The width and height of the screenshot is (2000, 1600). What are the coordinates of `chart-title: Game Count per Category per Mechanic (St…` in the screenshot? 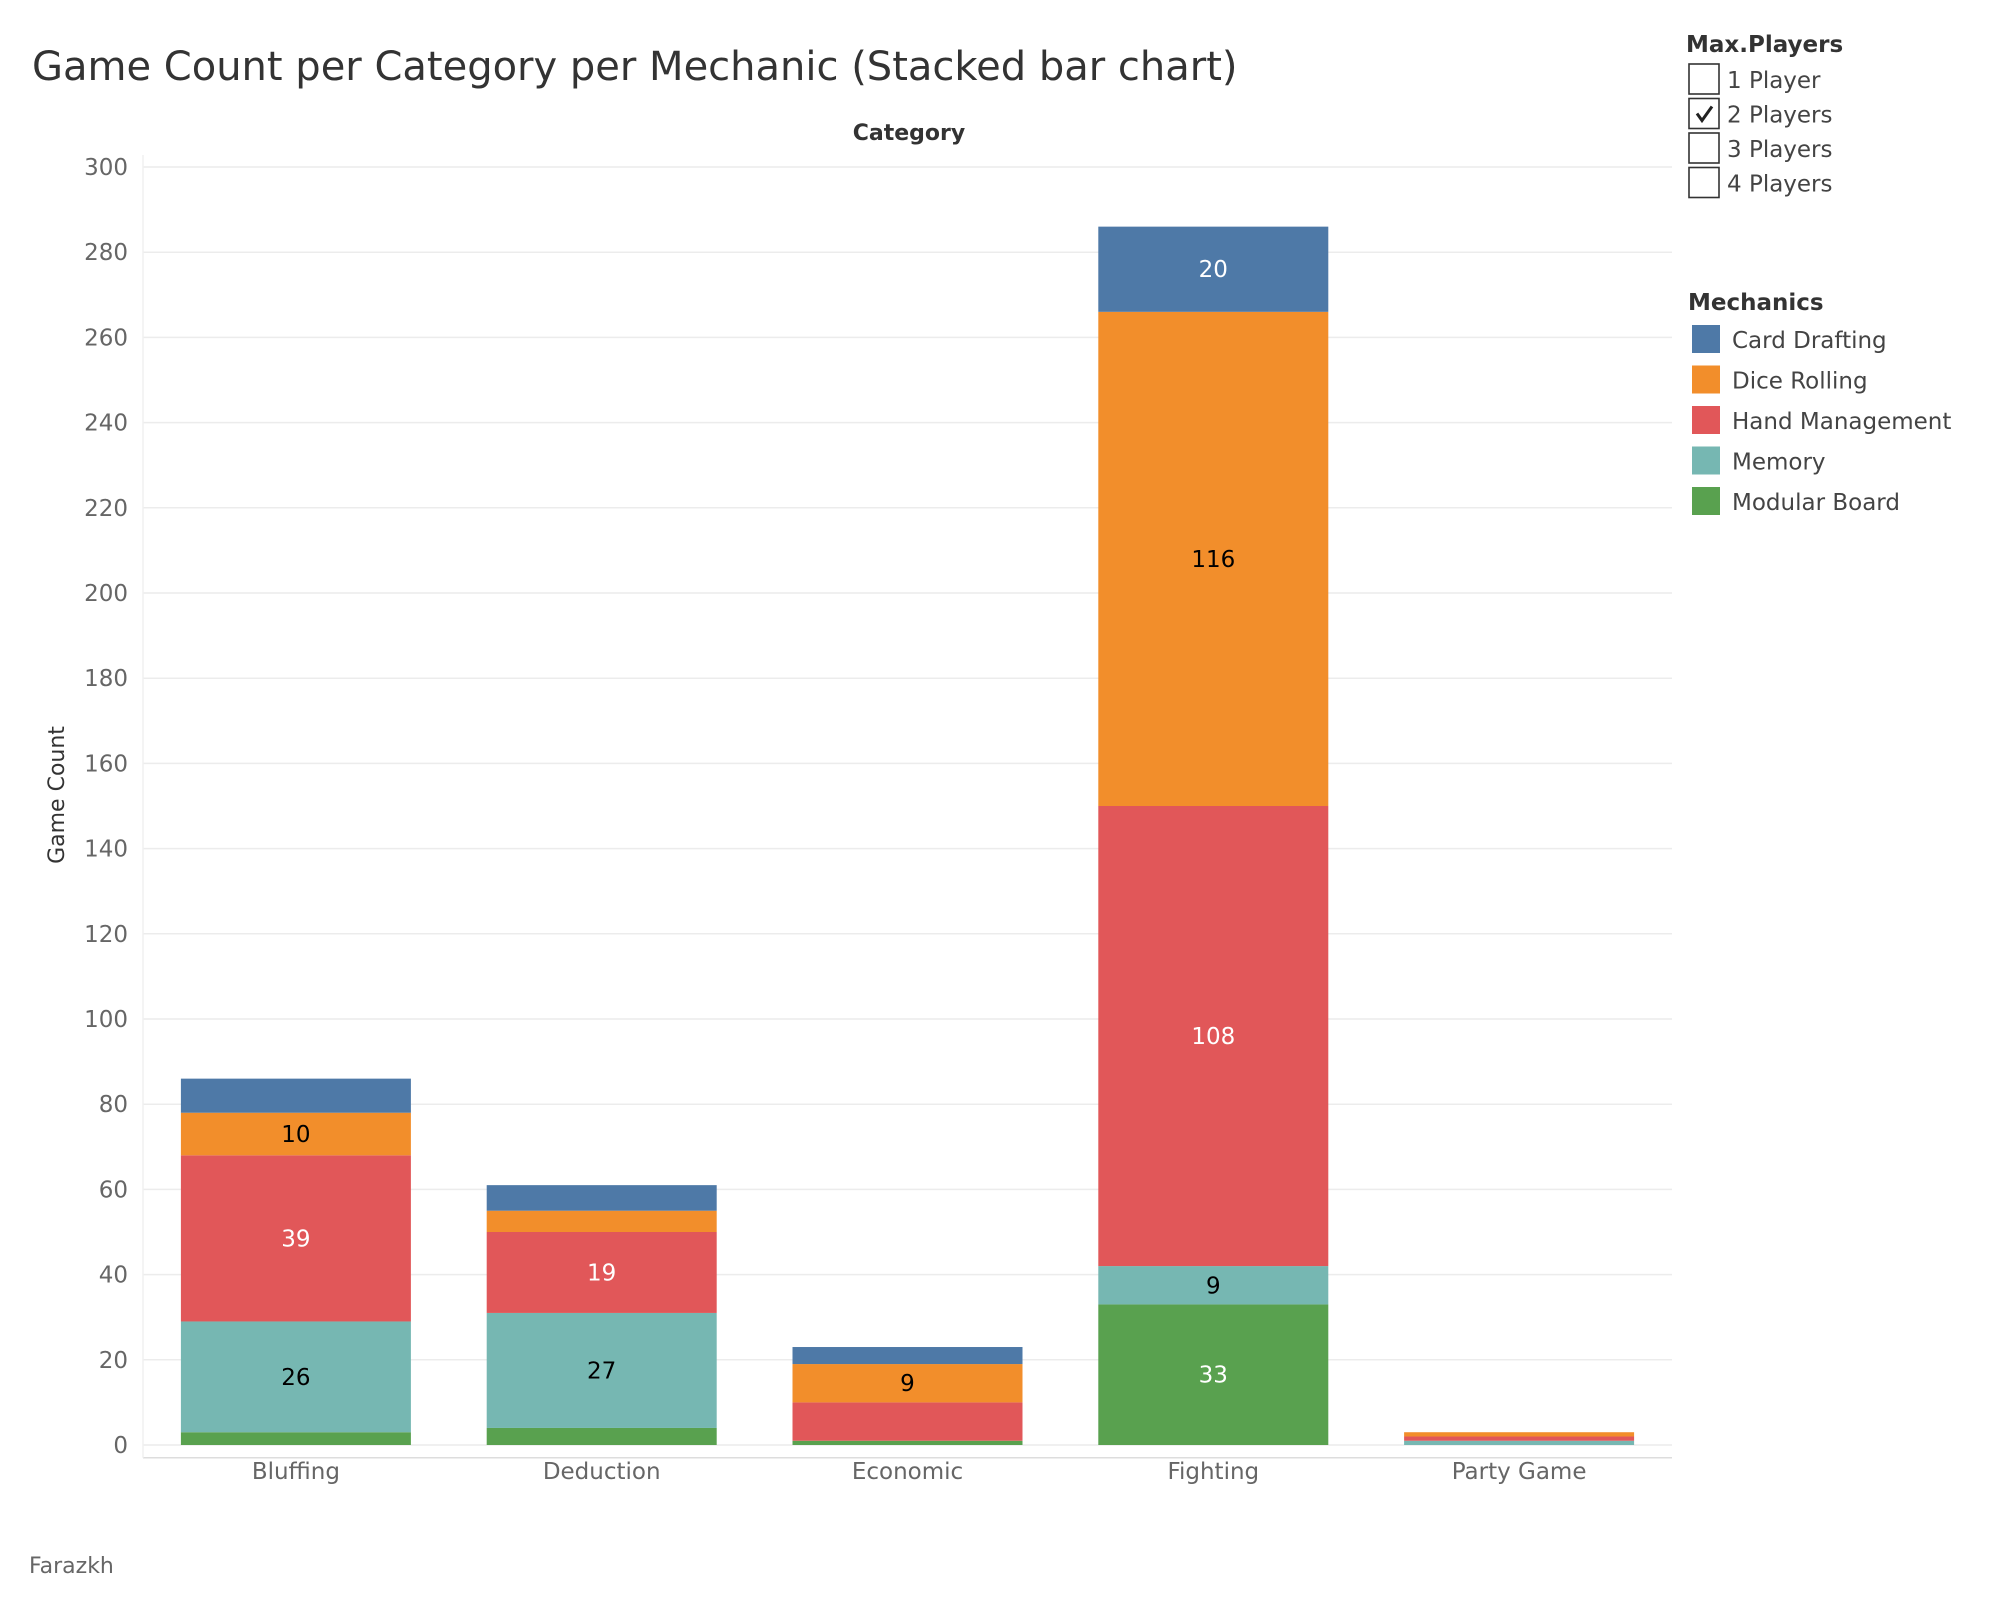 It's located at (635, 67).